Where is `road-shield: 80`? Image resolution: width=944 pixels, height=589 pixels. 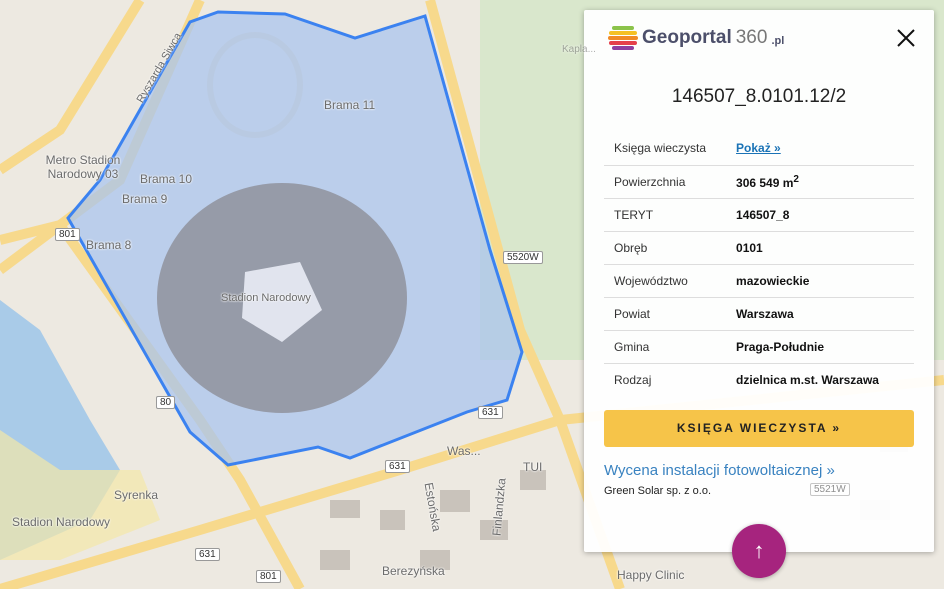 road-shield: 80 is located at coordinates (166, 402).